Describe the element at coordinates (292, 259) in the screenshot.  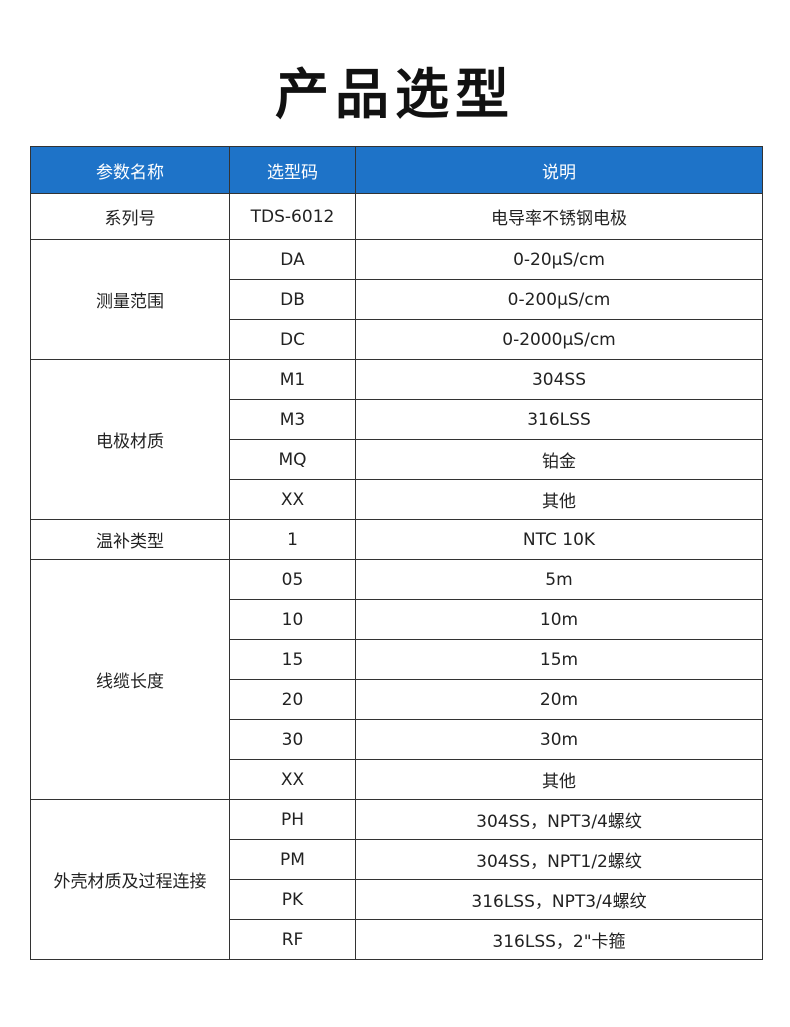
I see `code-cell: DA` at that location.